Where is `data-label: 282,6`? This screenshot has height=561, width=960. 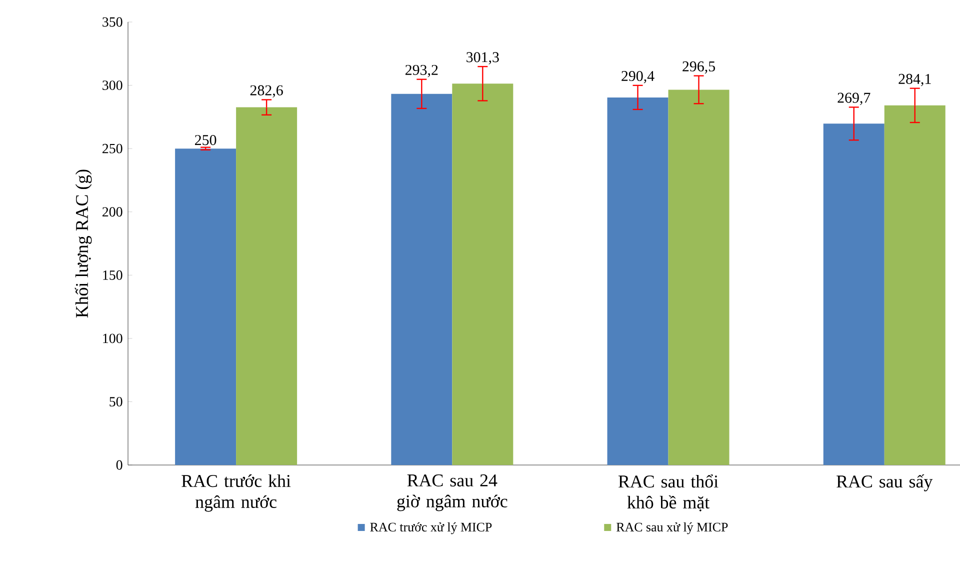 data-label: 282,6 is located at coordinates (266, 91).